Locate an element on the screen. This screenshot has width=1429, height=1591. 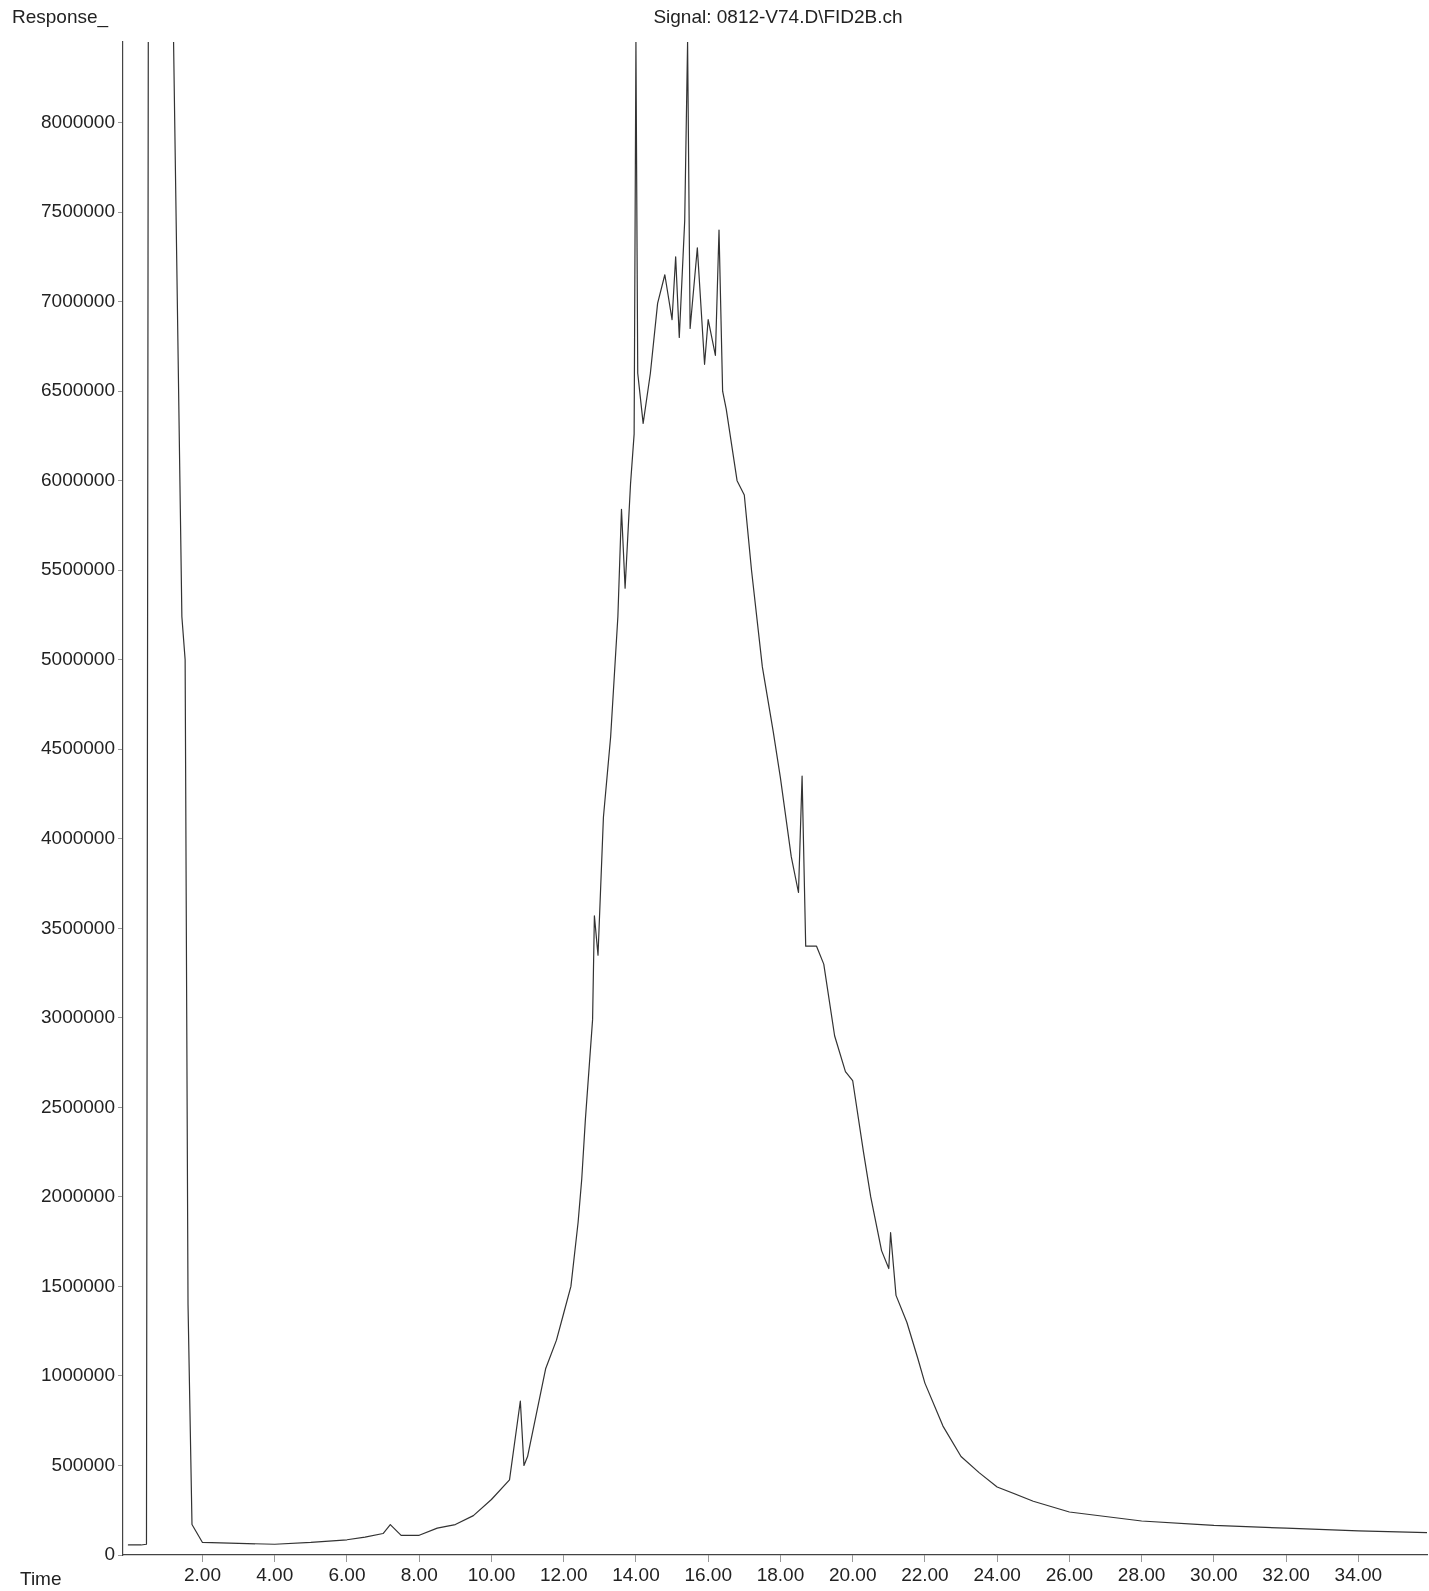
y-tick-label: 3000000 is located at coordinates (78, 1017).